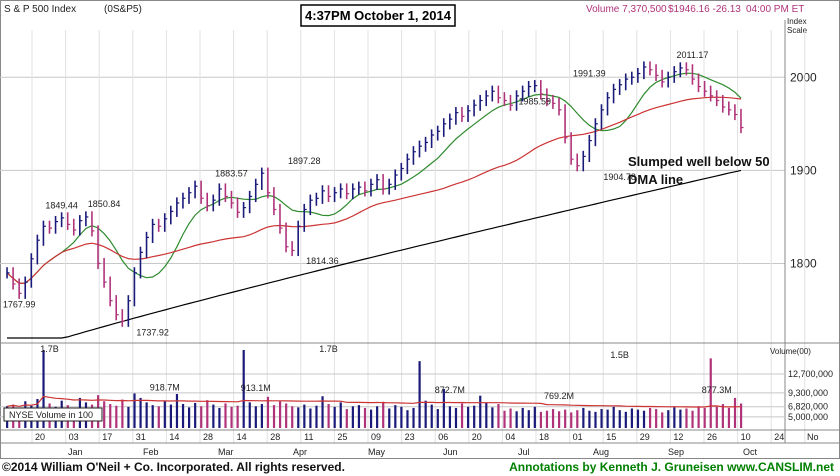 This screenshot has width=840, height=476. What do you see at coordinates (226, 452) in the screenshot?
I see `x-month-label: Mar` at bounding box center [226, 452].